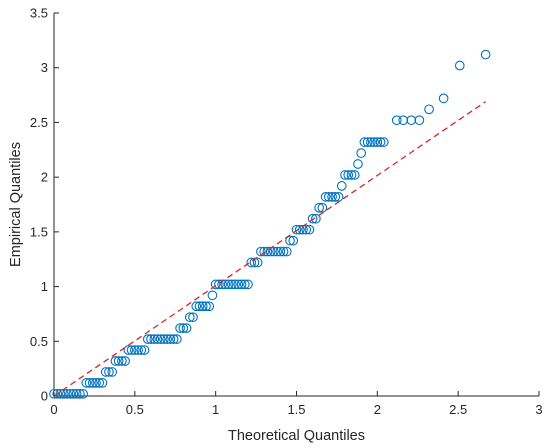  What do you see at coordinates (44, 286) in the screenshot?
I see `y-tick-label: 1` at bounding box center [44, 286].